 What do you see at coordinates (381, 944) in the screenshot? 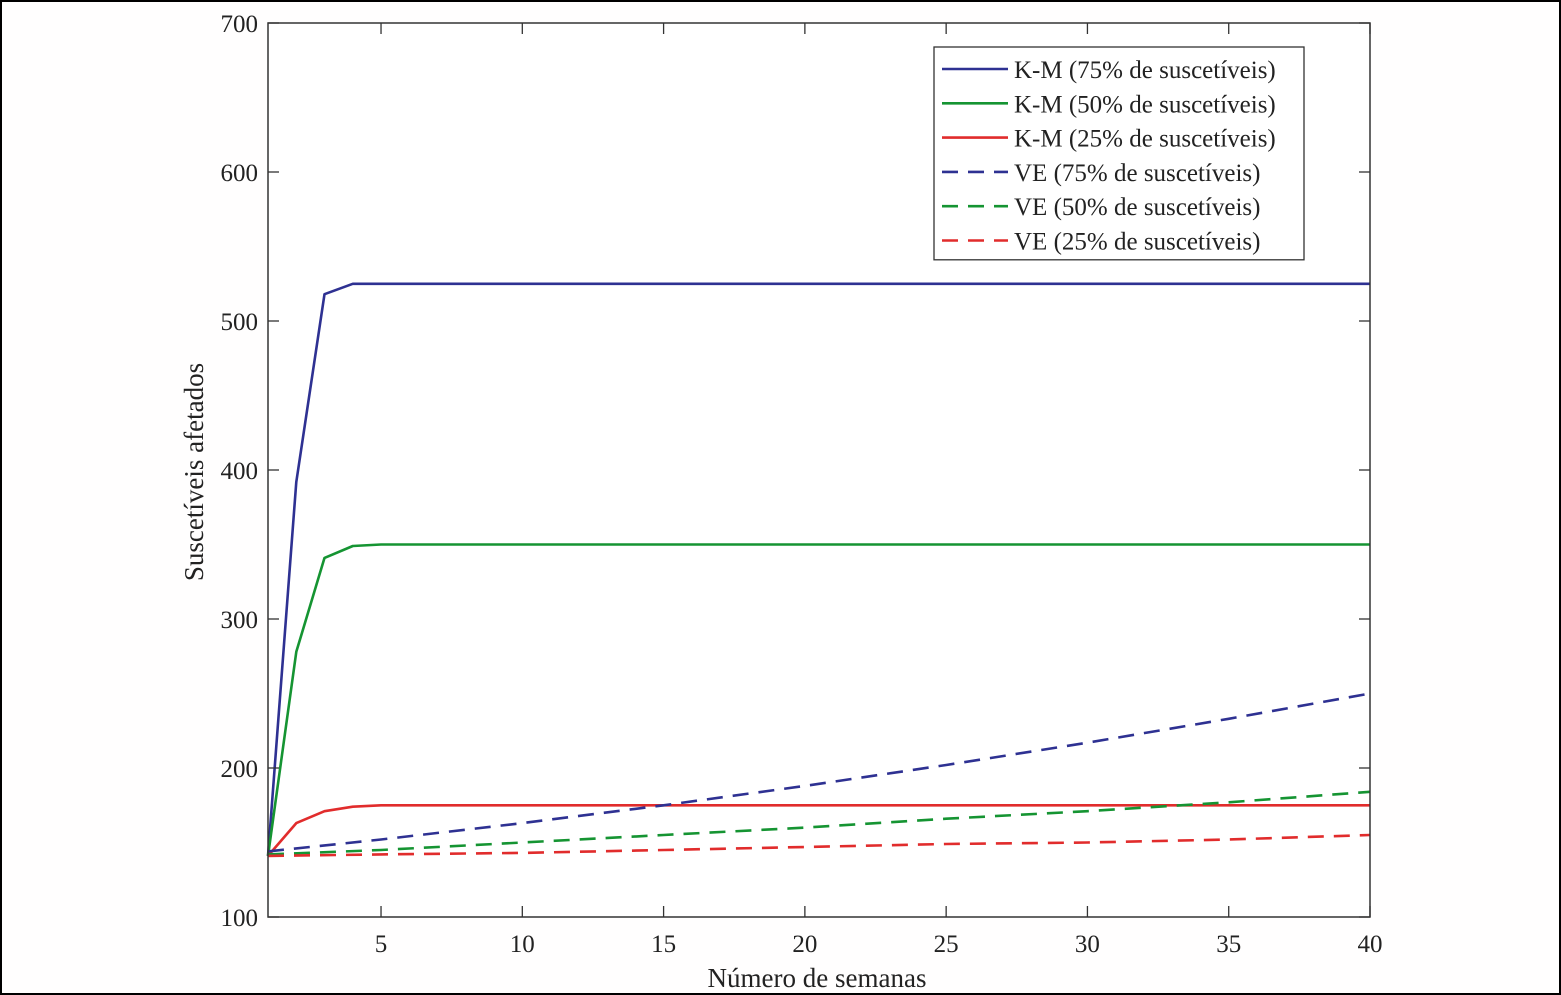
I see `x-tick-label: 5` at bounding box center [381, 944].